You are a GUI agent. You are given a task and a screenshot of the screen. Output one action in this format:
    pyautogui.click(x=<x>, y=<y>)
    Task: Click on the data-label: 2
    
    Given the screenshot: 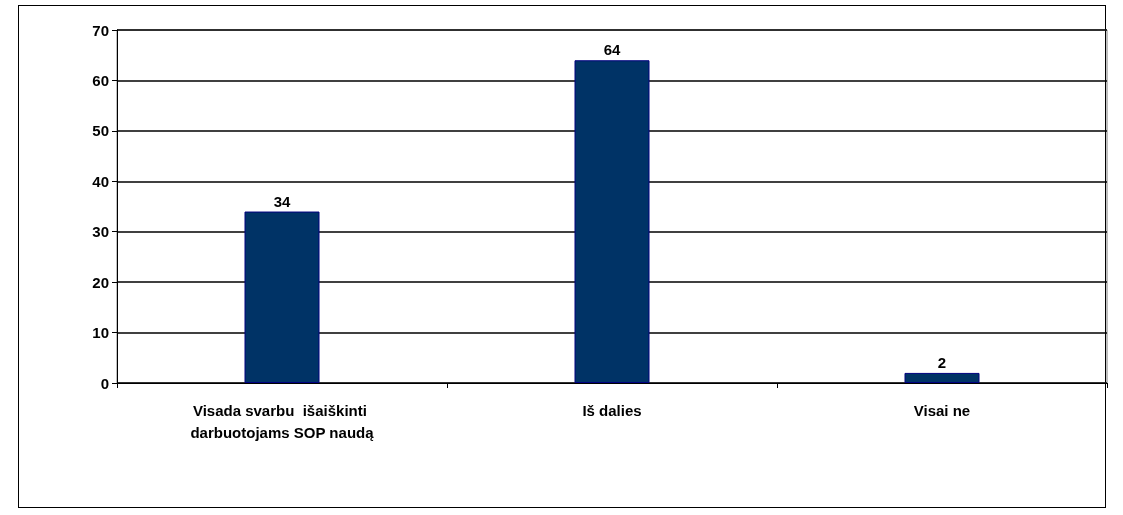 What is the action you would take?
    pyautogui.click(x=942, y=362)
    